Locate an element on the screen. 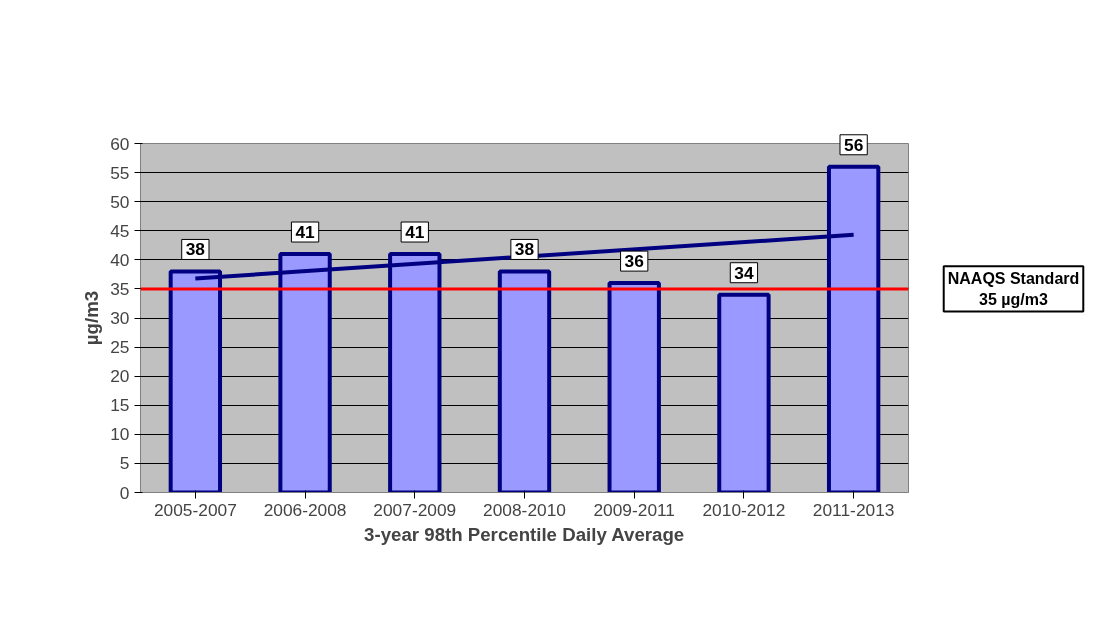  x-tick-label: 2011-2013 is located at coordinates (853, 509).